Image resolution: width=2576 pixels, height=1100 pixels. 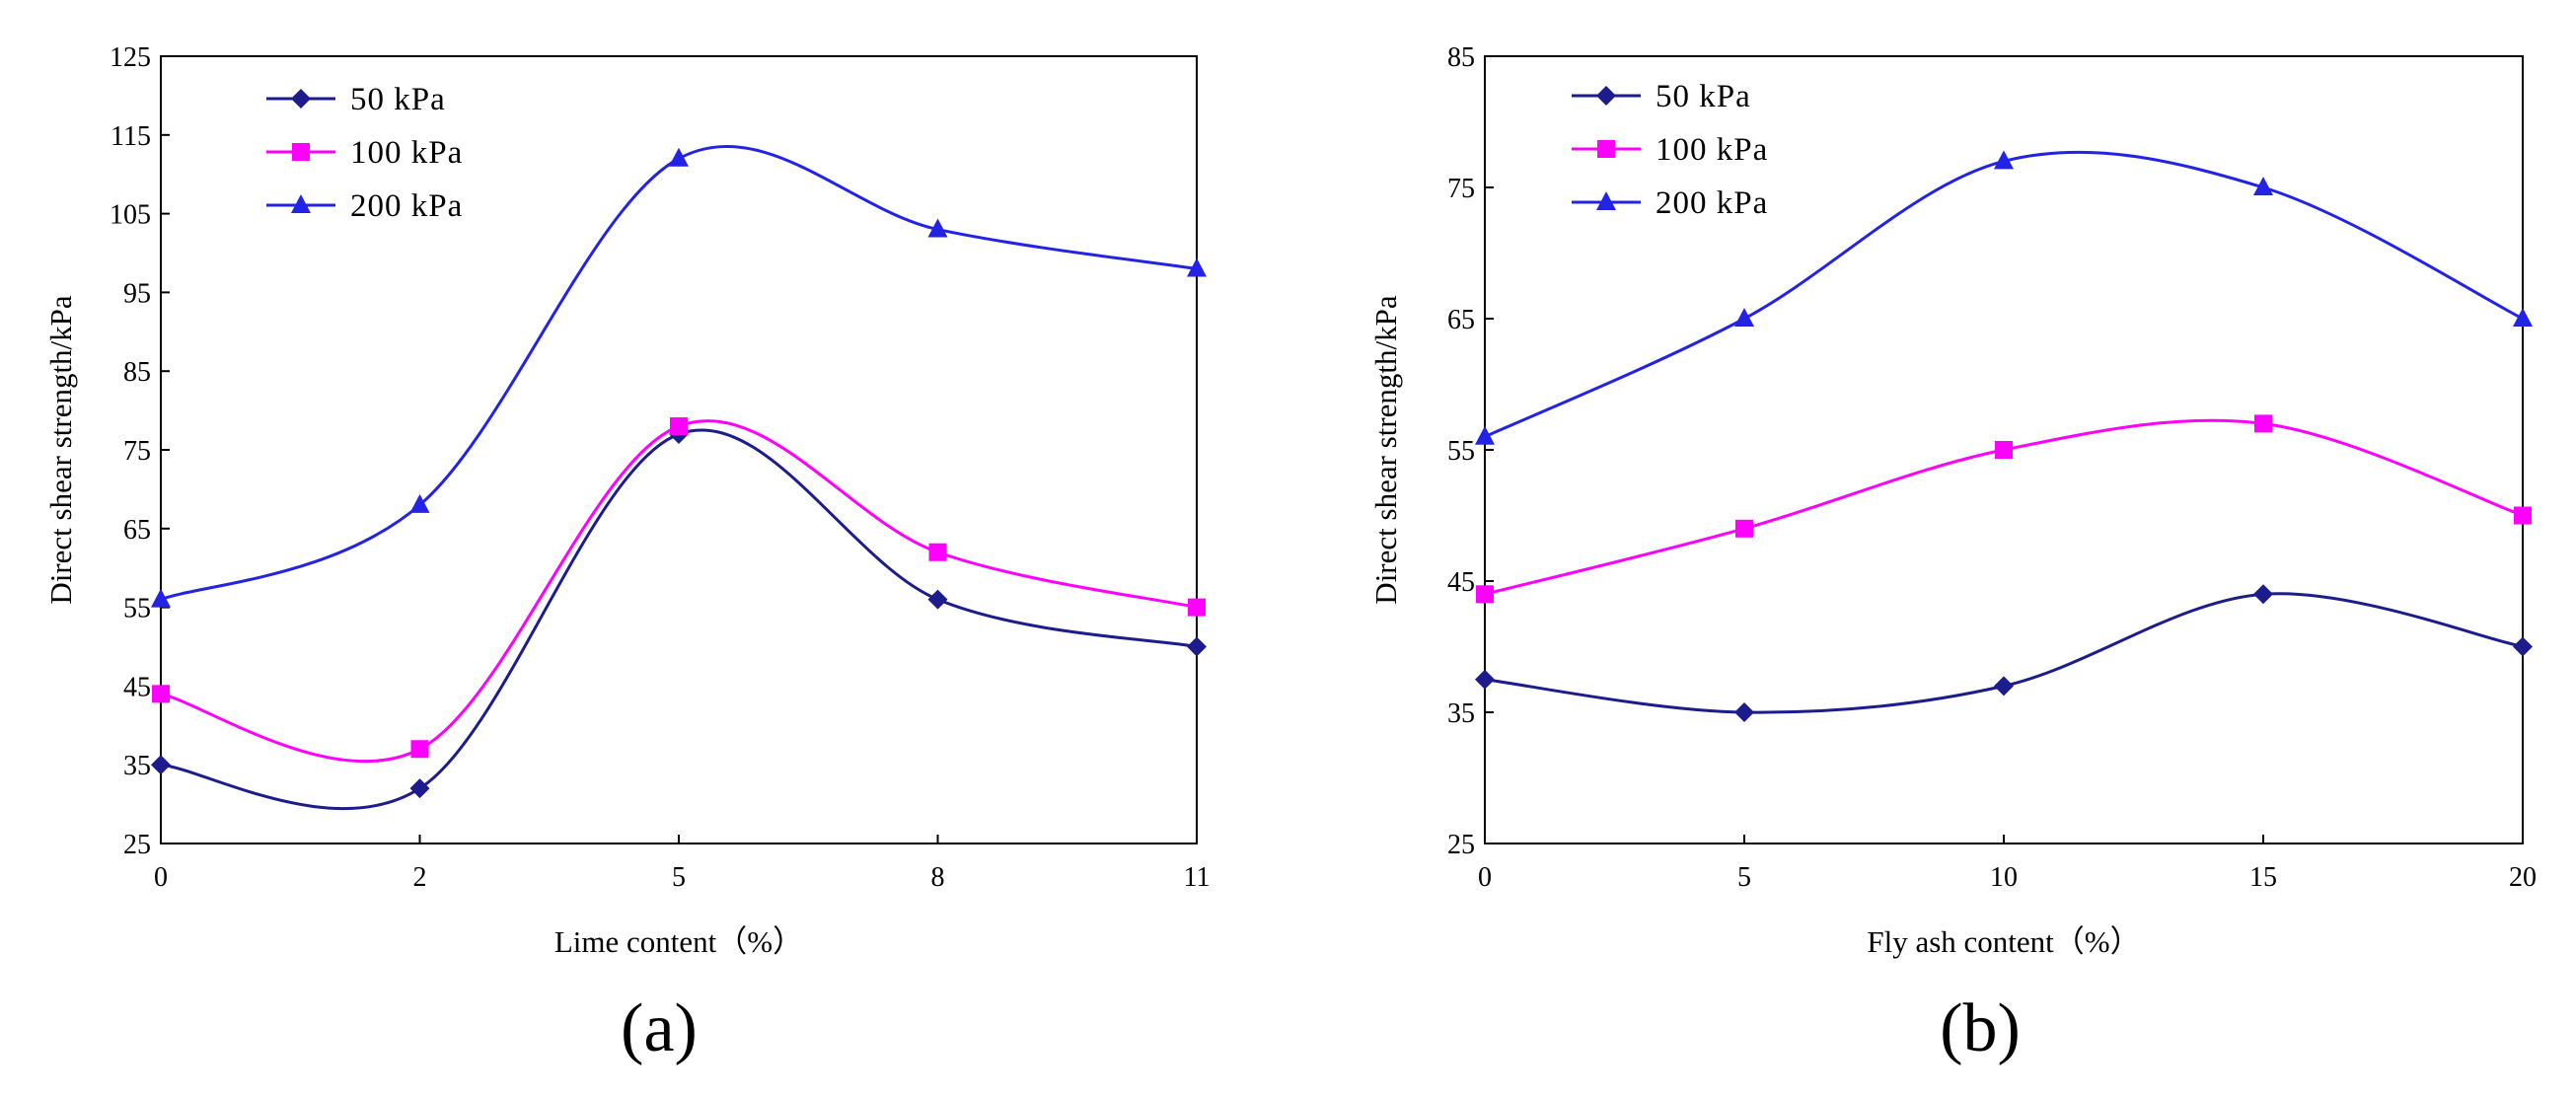 What do you see at coordinates (2263, 877) in the screenshot?
I see `x-tick-label: 15` at bounding box center [2263, 877].